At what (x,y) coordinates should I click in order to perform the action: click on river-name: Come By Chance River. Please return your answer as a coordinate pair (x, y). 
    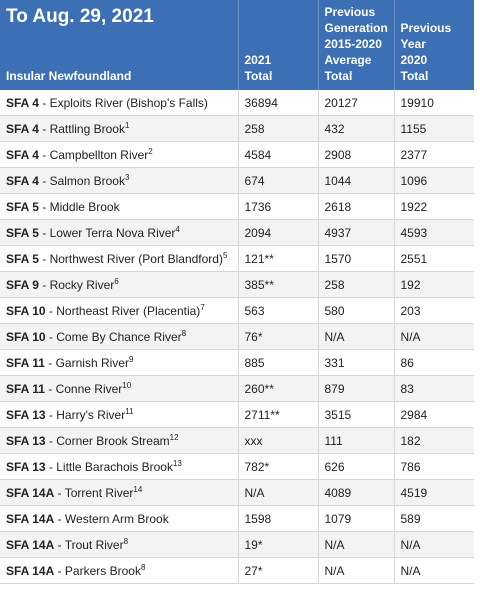
    Looking at the image, I should click on (119, 336).